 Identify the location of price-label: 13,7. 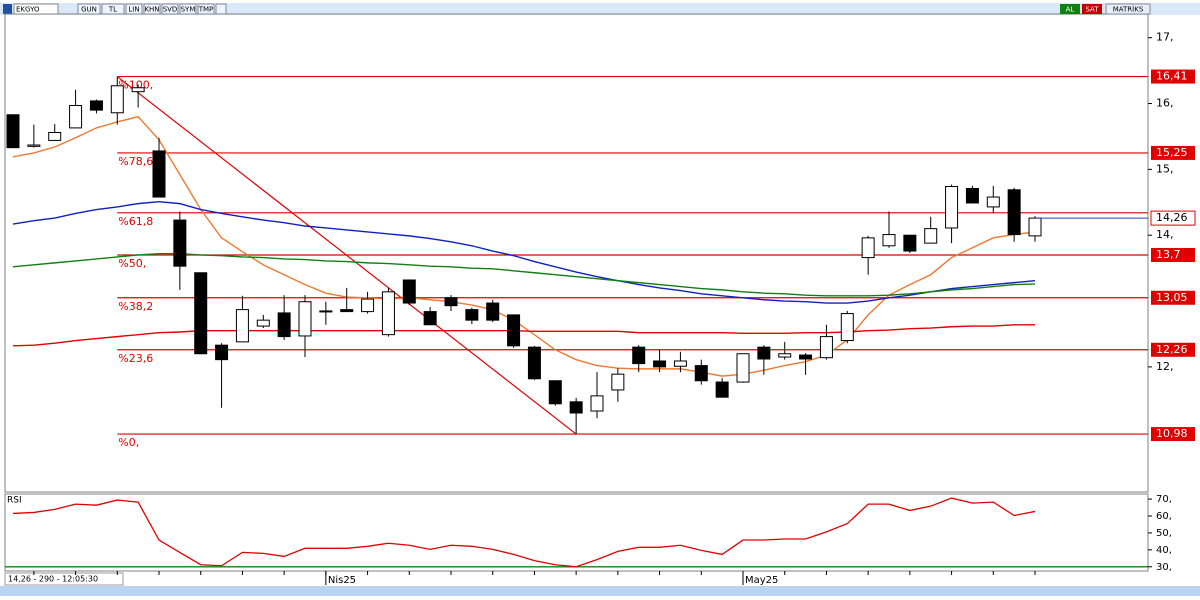
(1168, 254).